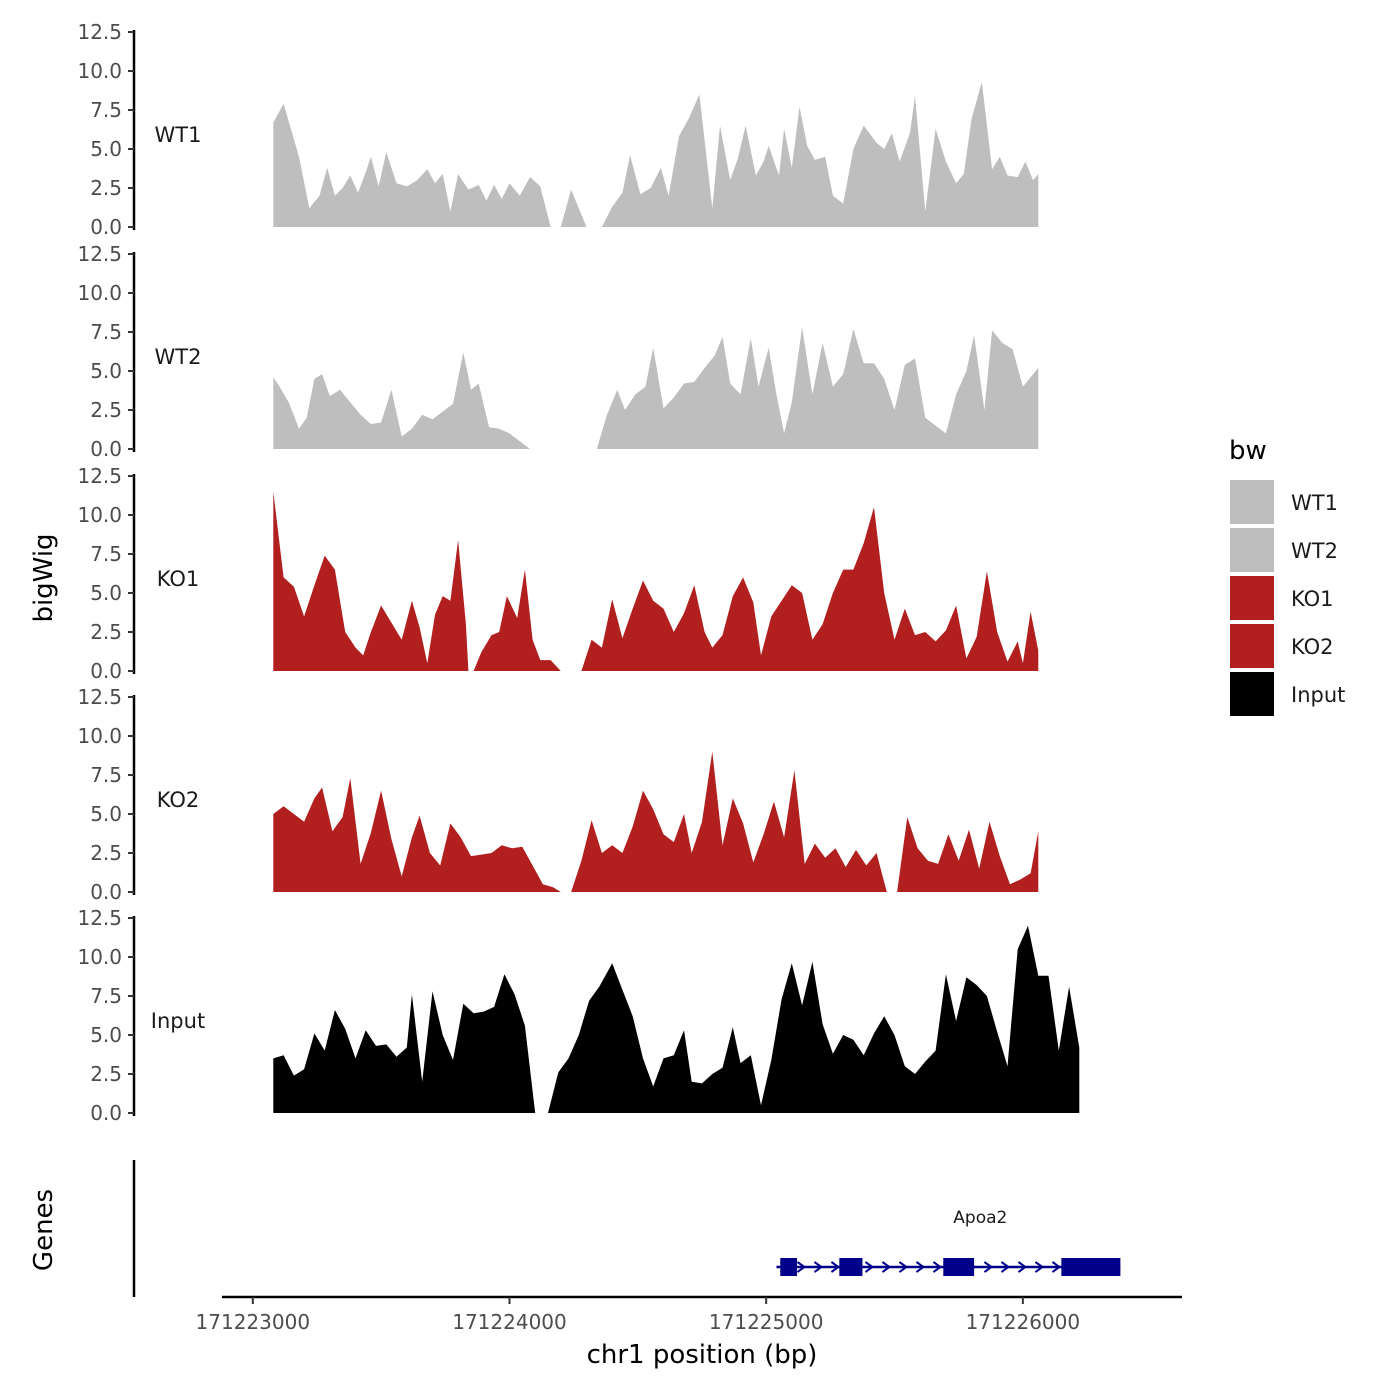 The image size is (1400, 1400). Describe the element at coordinates (253, 1322) in the screenshot. I see `x-tick-label: 171223000` at that location.